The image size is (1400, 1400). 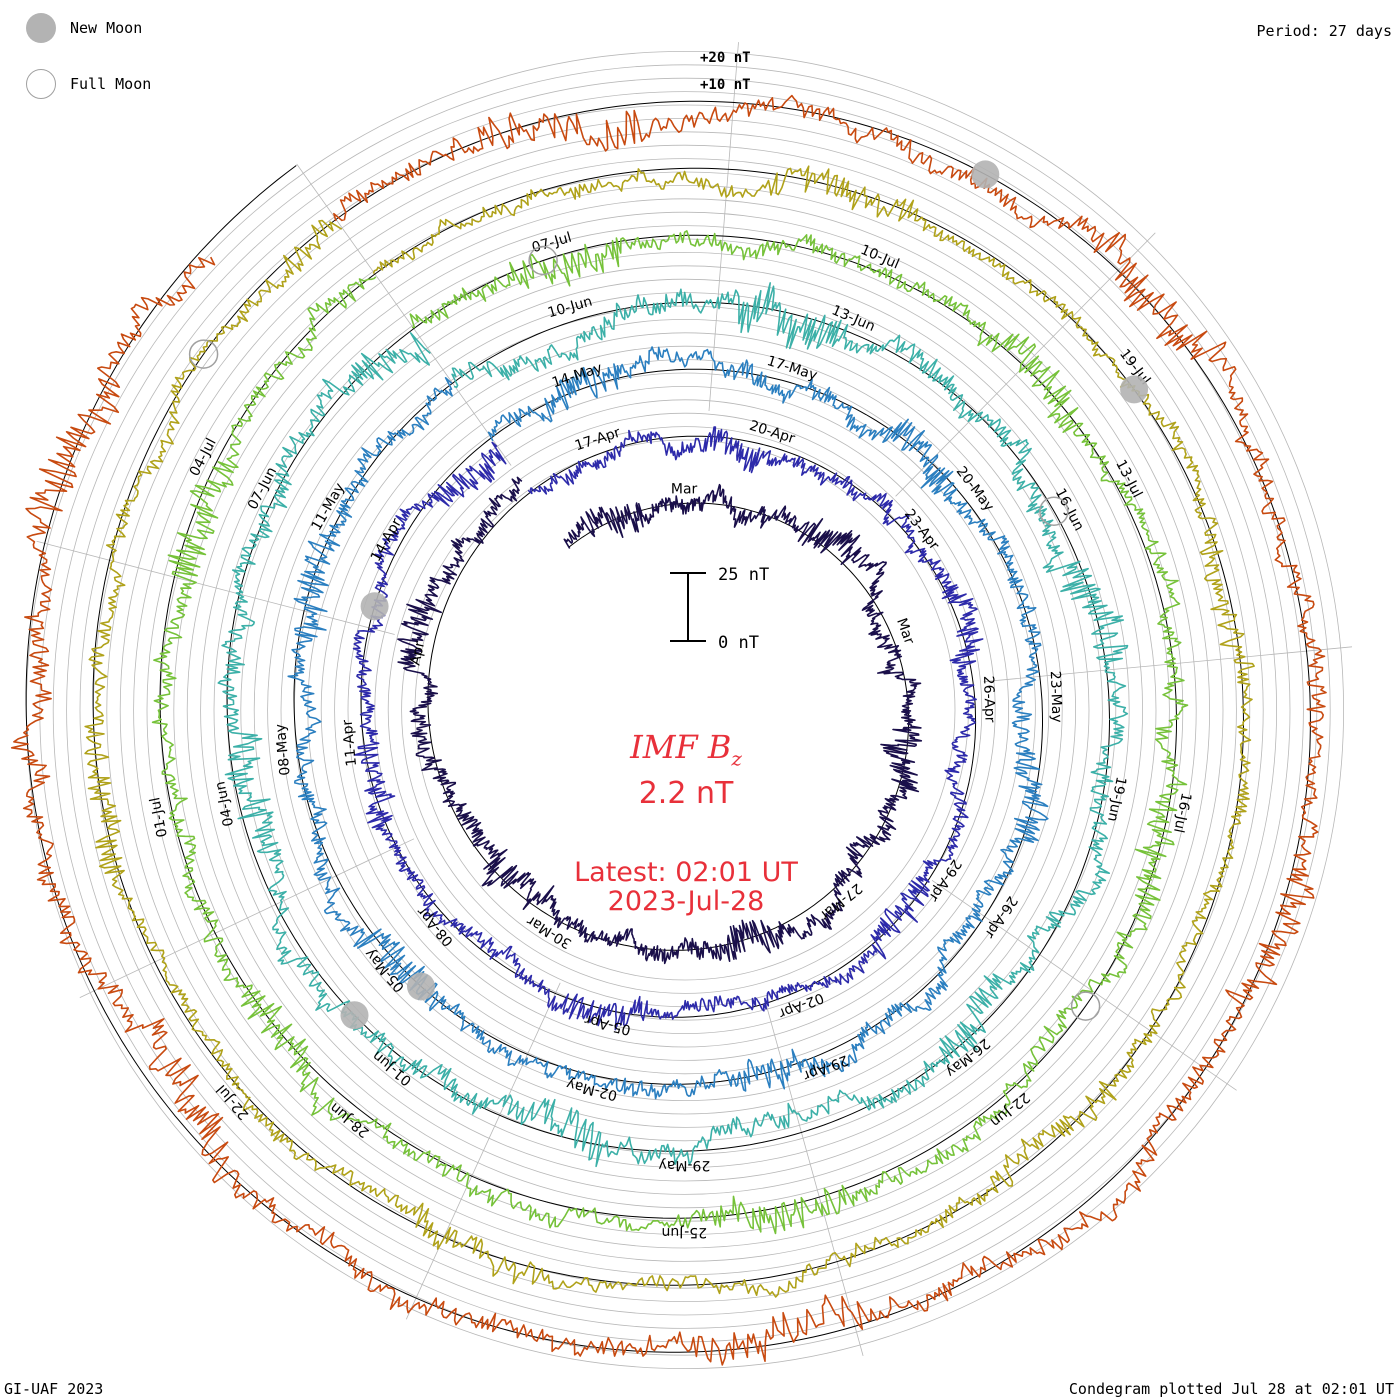 What do you see at coordinates (725, 58) in the screenshot?
I see `ring-label-20: +20 nT` at bounding box center [725, 58].